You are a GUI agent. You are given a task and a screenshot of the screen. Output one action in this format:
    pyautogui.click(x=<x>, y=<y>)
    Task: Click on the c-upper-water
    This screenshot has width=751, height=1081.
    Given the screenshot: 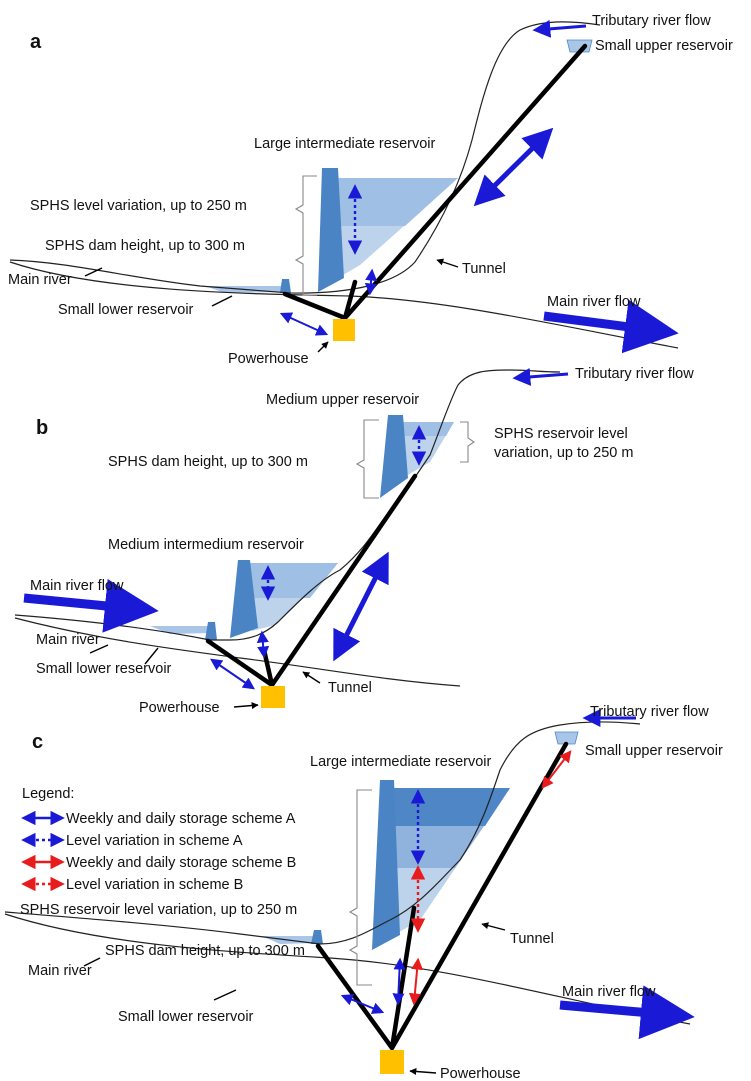 What is the action you would take?
    pyautogui.click(x=566, y=738)
    